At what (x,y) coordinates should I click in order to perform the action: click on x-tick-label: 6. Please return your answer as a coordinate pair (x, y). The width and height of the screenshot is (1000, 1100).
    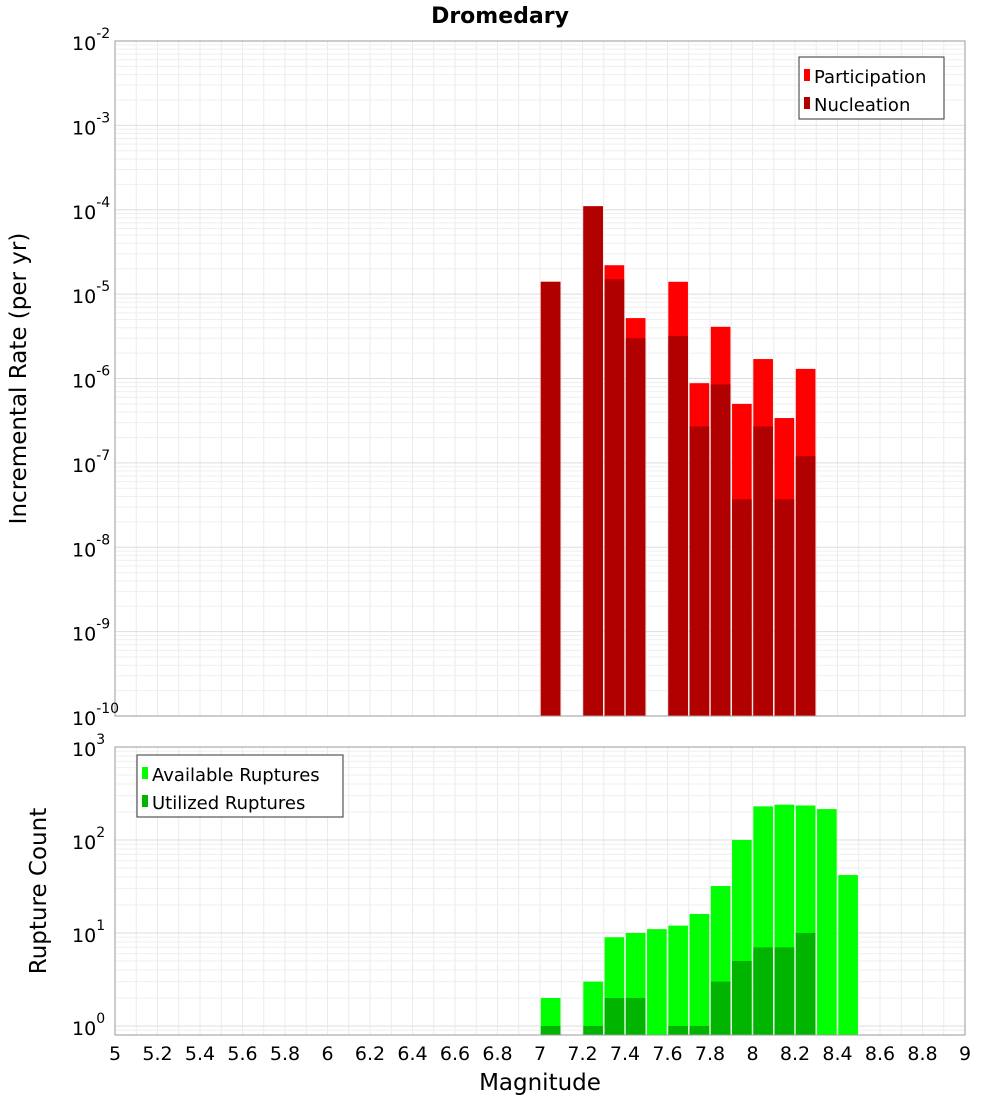
    Looking at the image, I should click on (327, 1054).